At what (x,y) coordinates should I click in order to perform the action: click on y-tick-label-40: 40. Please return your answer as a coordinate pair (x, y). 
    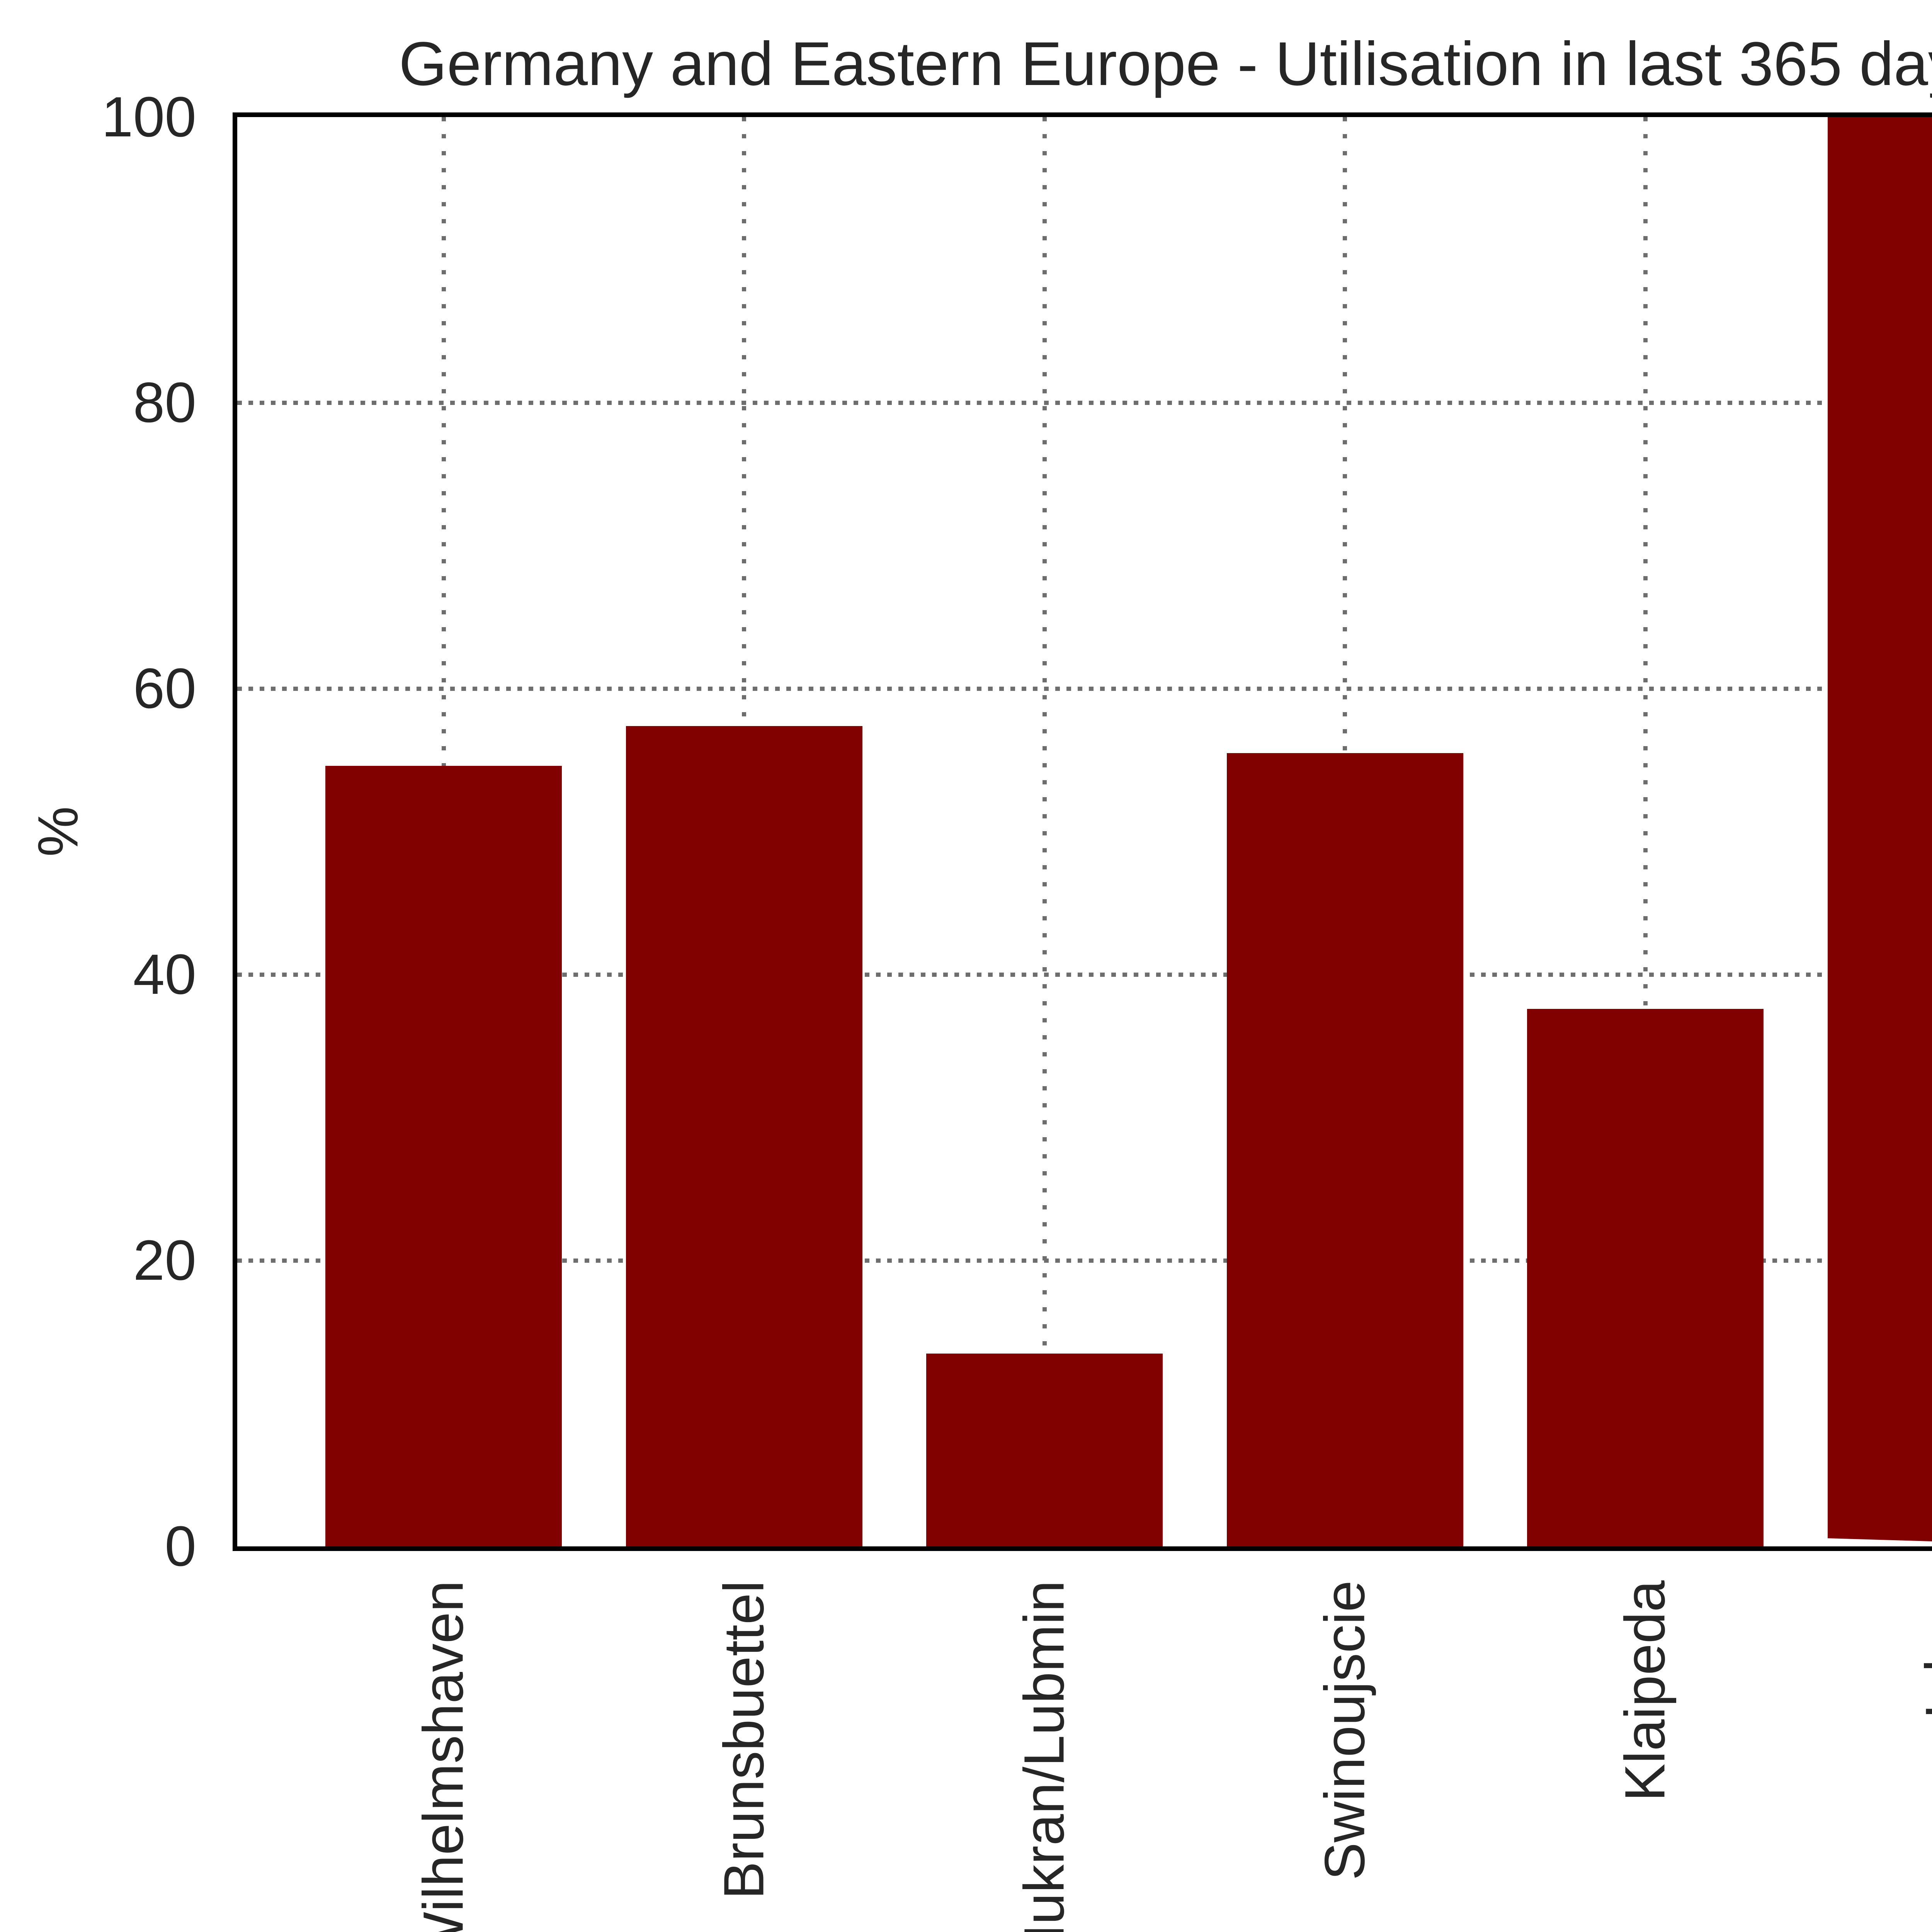
    Looking at the image, I should click on (165, 974).